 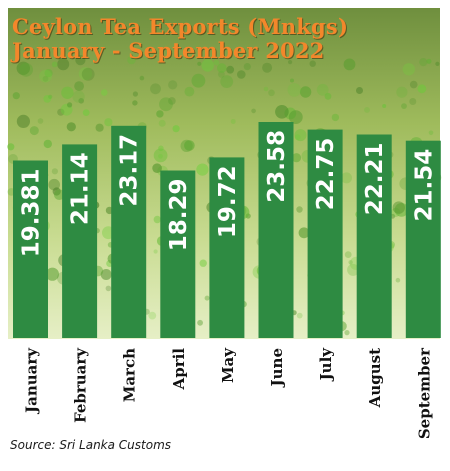 What do you see at coordinates (179, 369) in the screenshot?
I see `category-label: April` at bounding box center [179, 369].